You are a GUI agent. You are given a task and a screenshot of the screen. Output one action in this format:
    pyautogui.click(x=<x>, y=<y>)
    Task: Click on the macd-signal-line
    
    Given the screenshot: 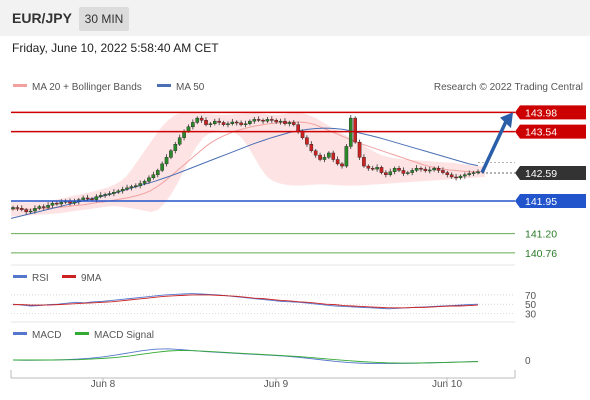 What is the action you would take?
    pyautogui.click(x=246, y=357)
    